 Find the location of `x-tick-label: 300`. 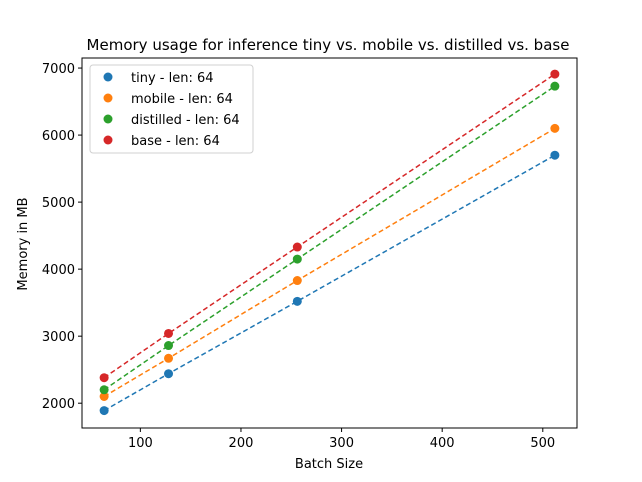

x-tick-label: 300 is located at coordinates (341, 443).